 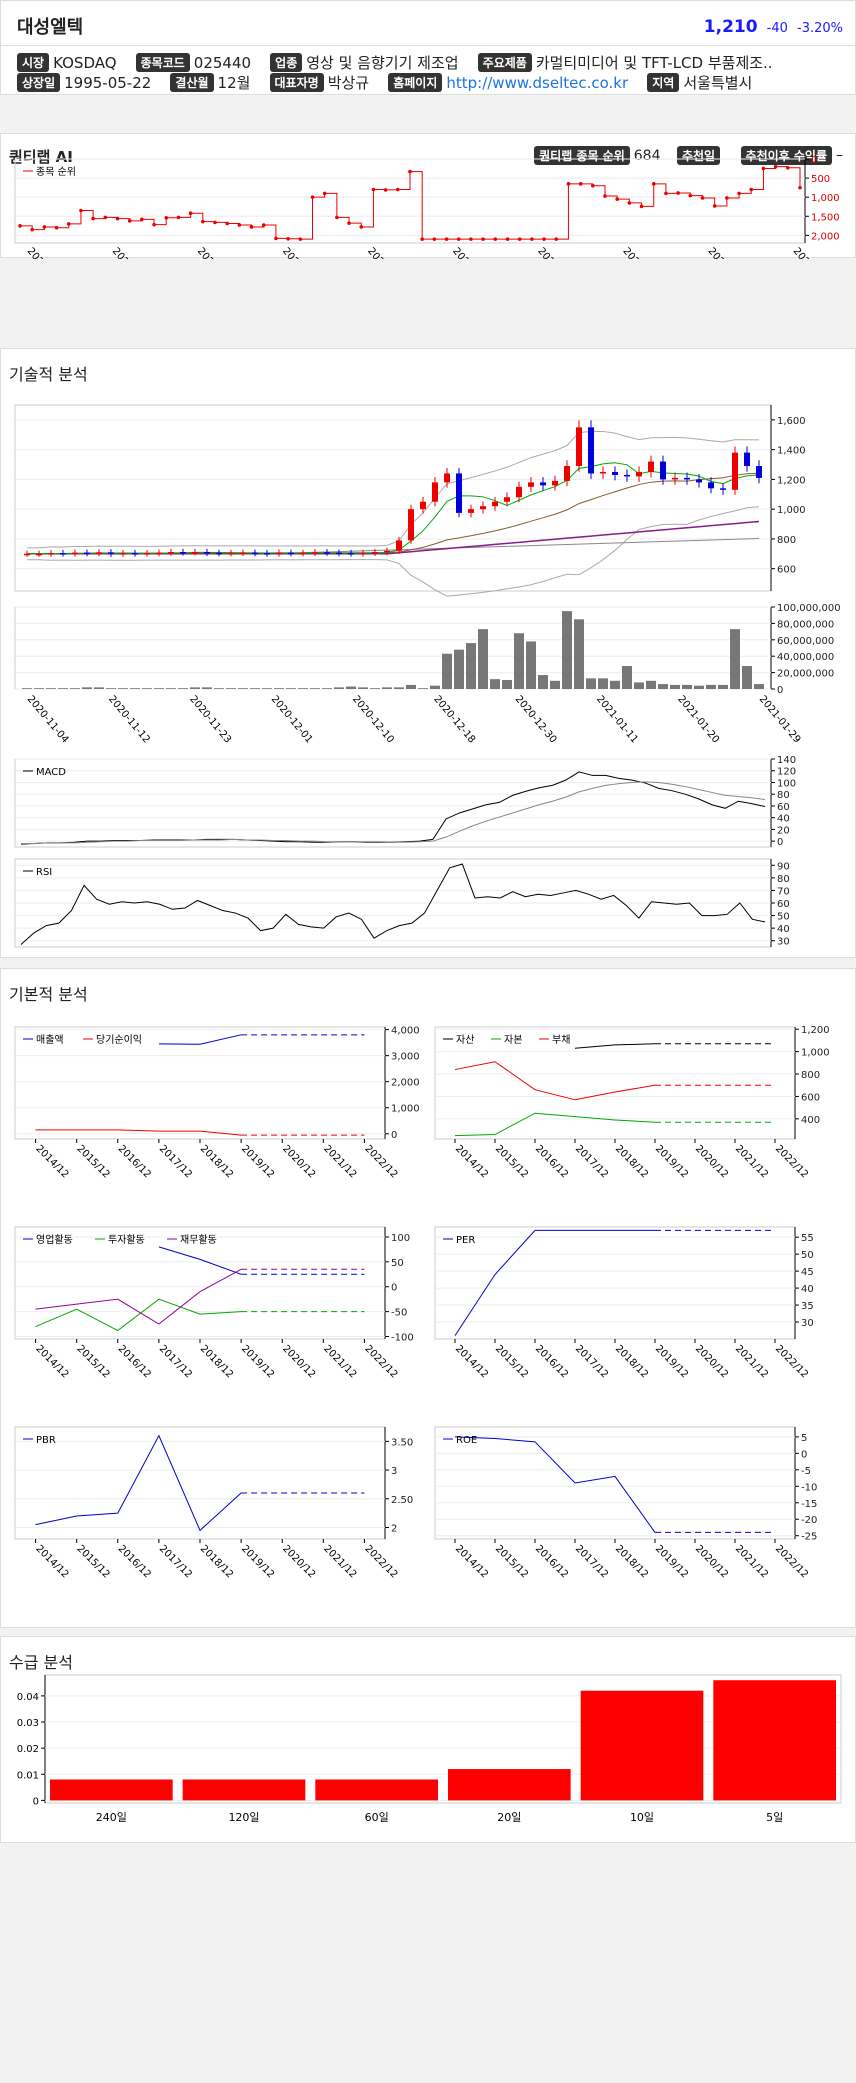 I want to click on fund-title: 기본적 분석, so click(x=48, y=994).